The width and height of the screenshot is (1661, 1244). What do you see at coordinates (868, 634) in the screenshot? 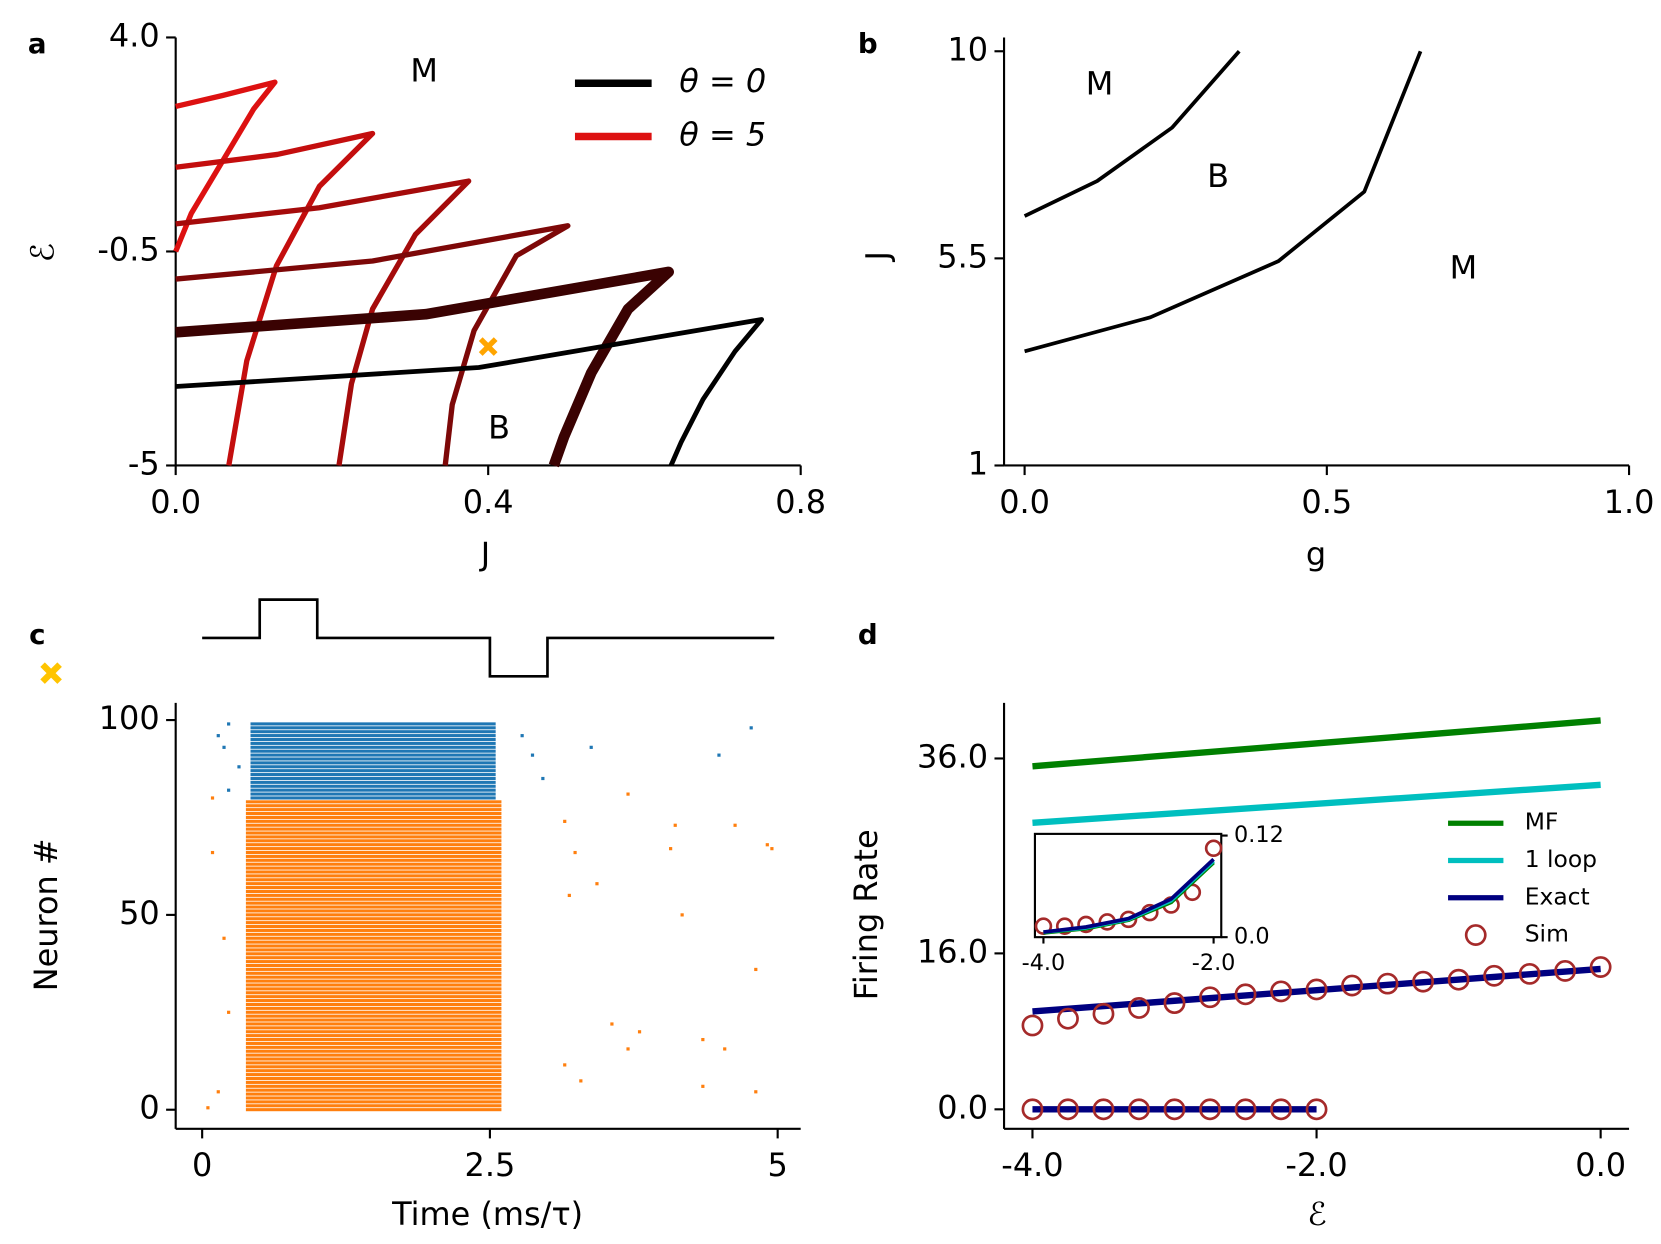
I see `panel-letter: d` at bounding box center [868, 634].